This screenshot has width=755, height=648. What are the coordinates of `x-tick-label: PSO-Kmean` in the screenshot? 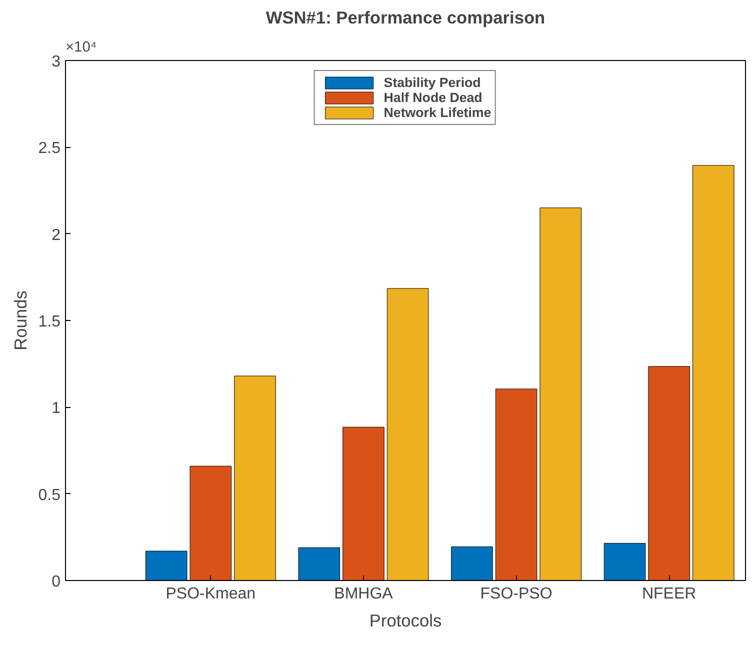 It's located at (211, 594).